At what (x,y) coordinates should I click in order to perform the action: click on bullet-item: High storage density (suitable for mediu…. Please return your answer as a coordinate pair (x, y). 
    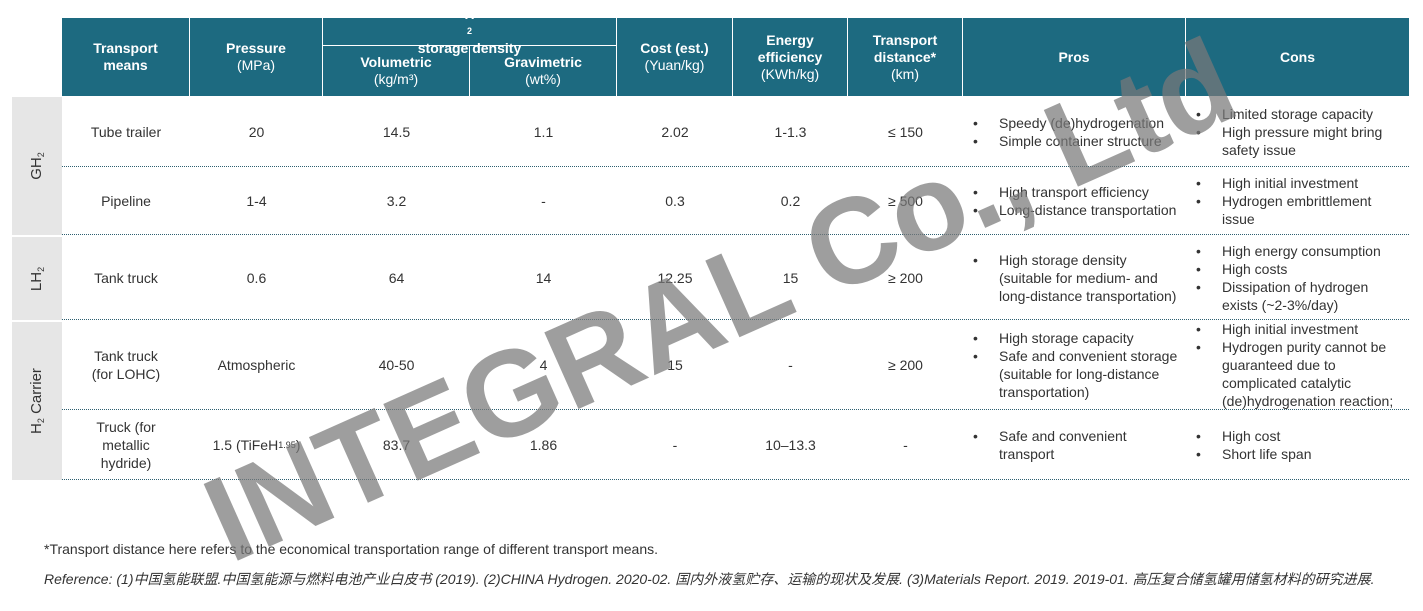
    Looking at the image, I should click on (1076, 278).